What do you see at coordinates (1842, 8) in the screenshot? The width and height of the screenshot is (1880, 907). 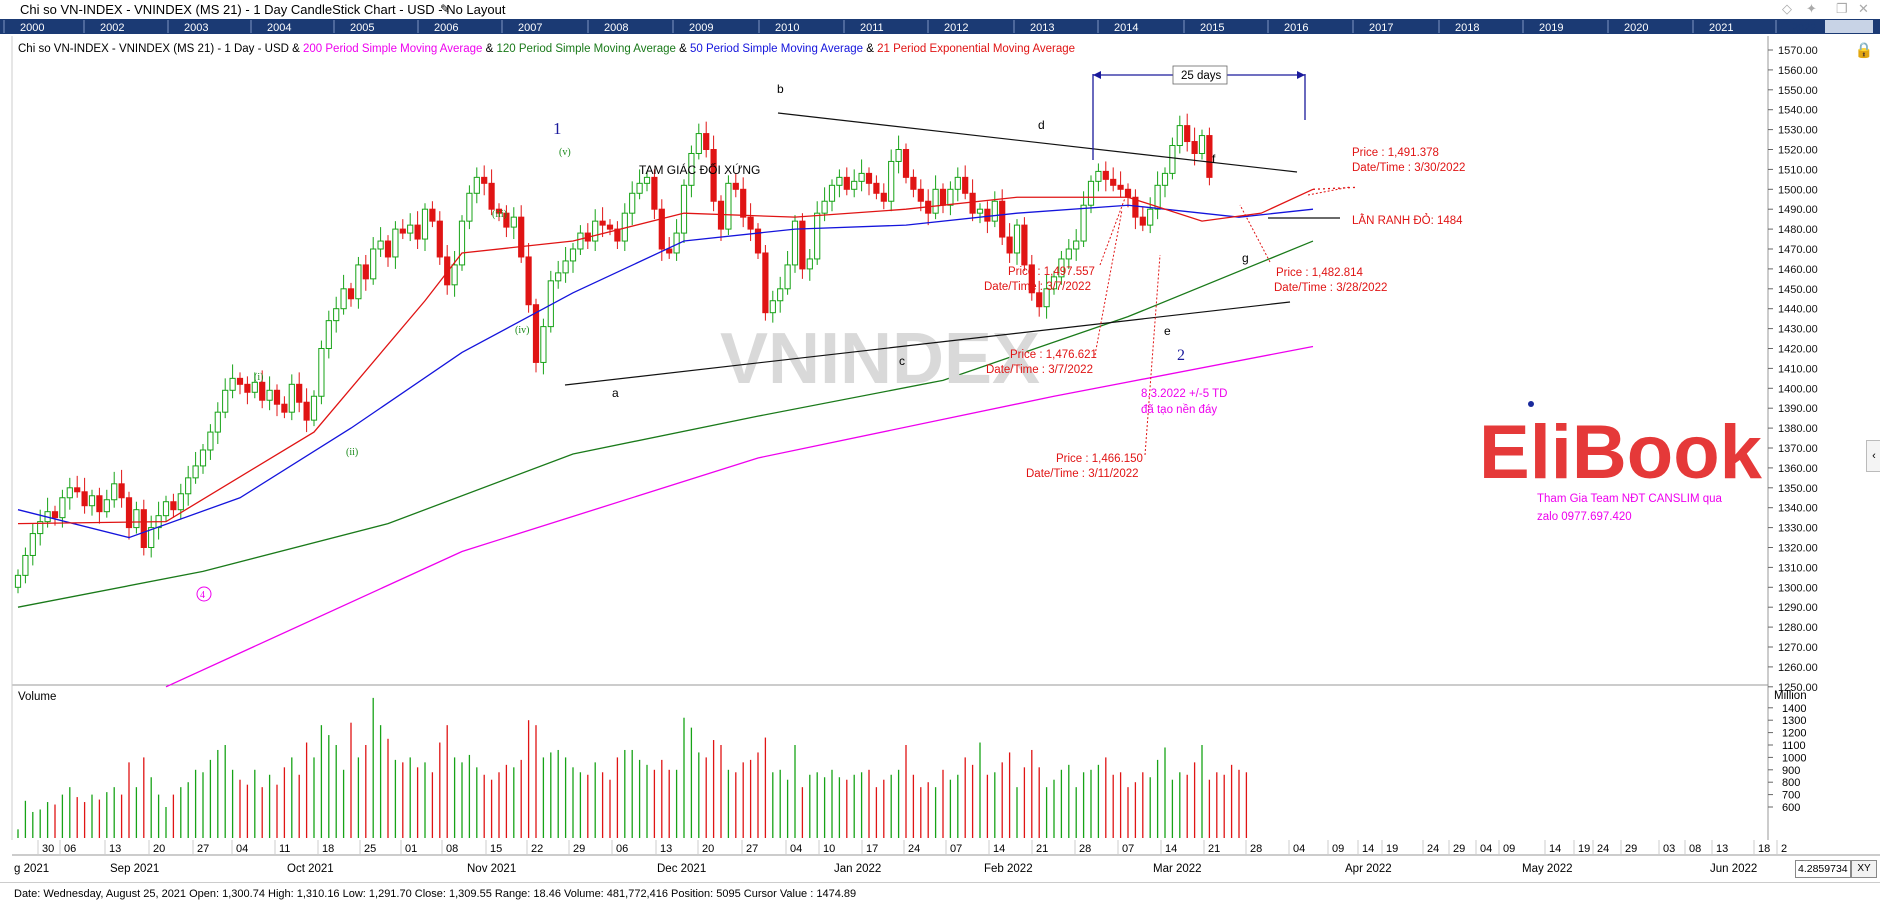 I see `restore-icon: ❐` at bounding box center [1842, 8].